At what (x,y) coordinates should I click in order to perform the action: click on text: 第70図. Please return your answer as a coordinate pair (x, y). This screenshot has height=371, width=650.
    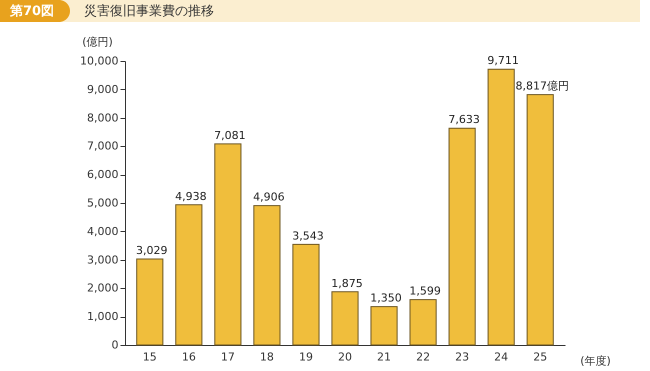
    Looking at the image, I should click on (31, 11).